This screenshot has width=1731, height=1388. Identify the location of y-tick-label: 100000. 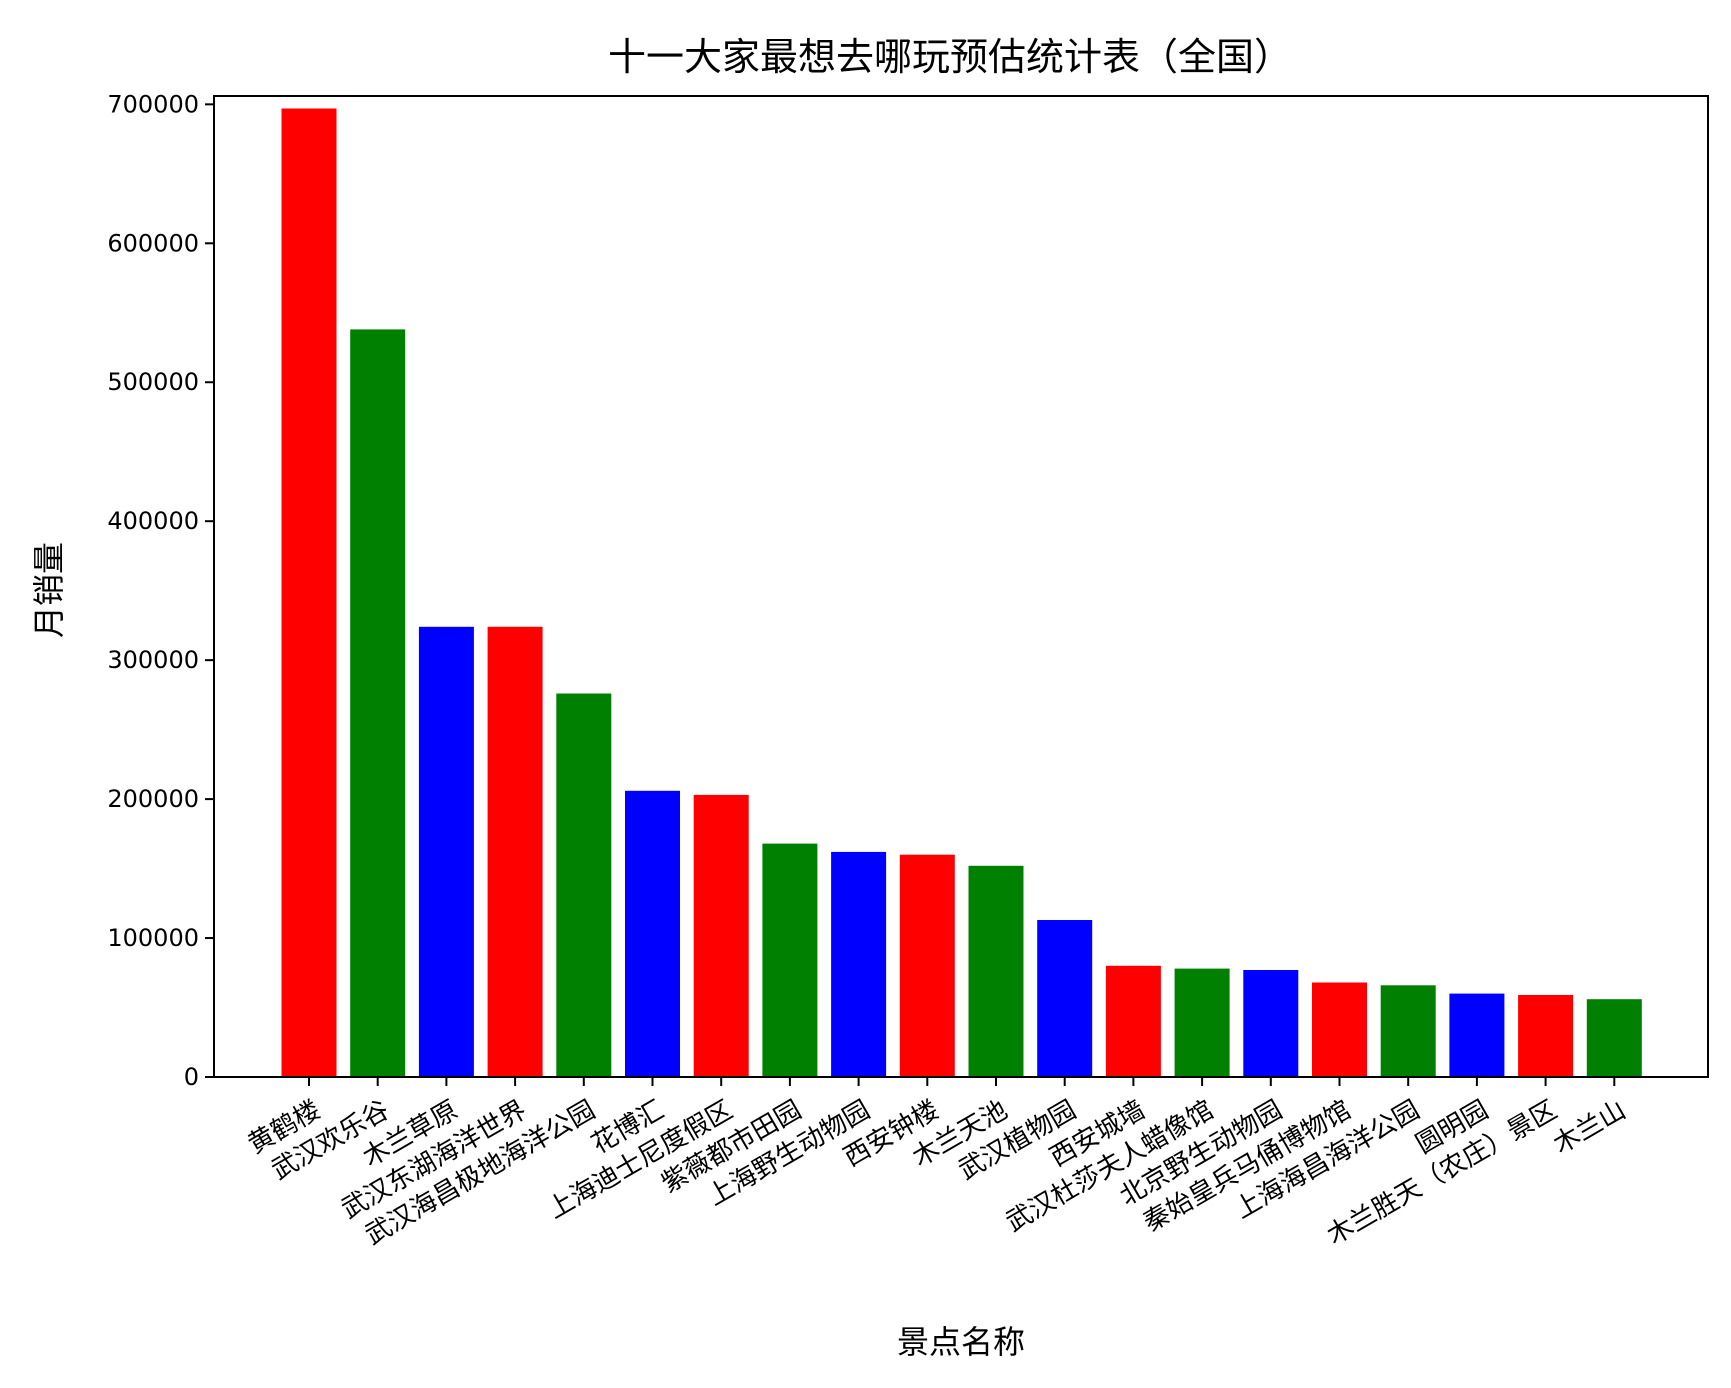
(153, 938).